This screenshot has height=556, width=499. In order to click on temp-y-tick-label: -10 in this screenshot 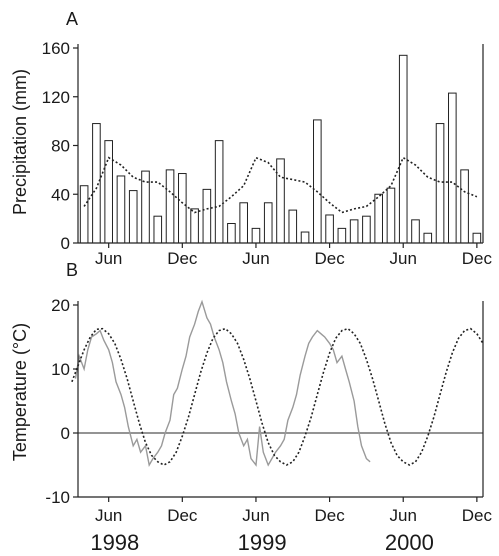, I will do `click(57, 497)`.